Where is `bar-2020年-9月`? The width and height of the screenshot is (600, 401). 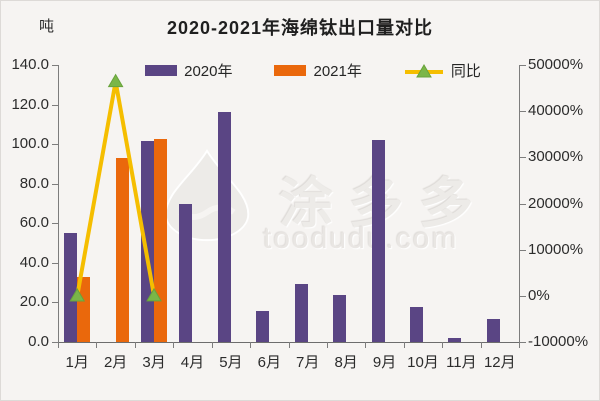
bar-2020年-9月 is located at coordinates (378, 240).